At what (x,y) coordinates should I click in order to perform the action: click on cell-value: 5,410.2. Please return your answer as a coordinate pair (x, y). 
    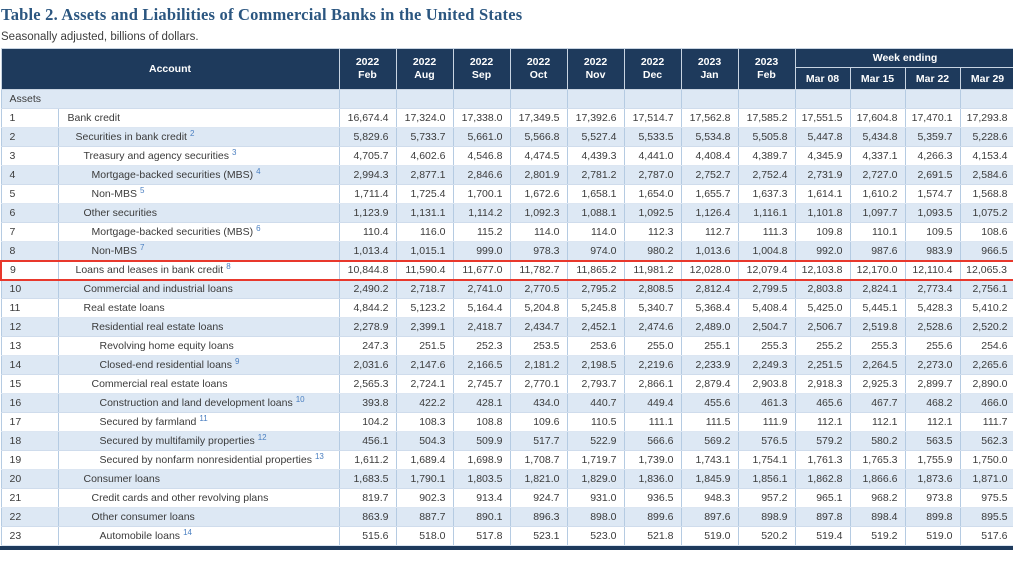
    Looking at the image, I should click on (986, 308).